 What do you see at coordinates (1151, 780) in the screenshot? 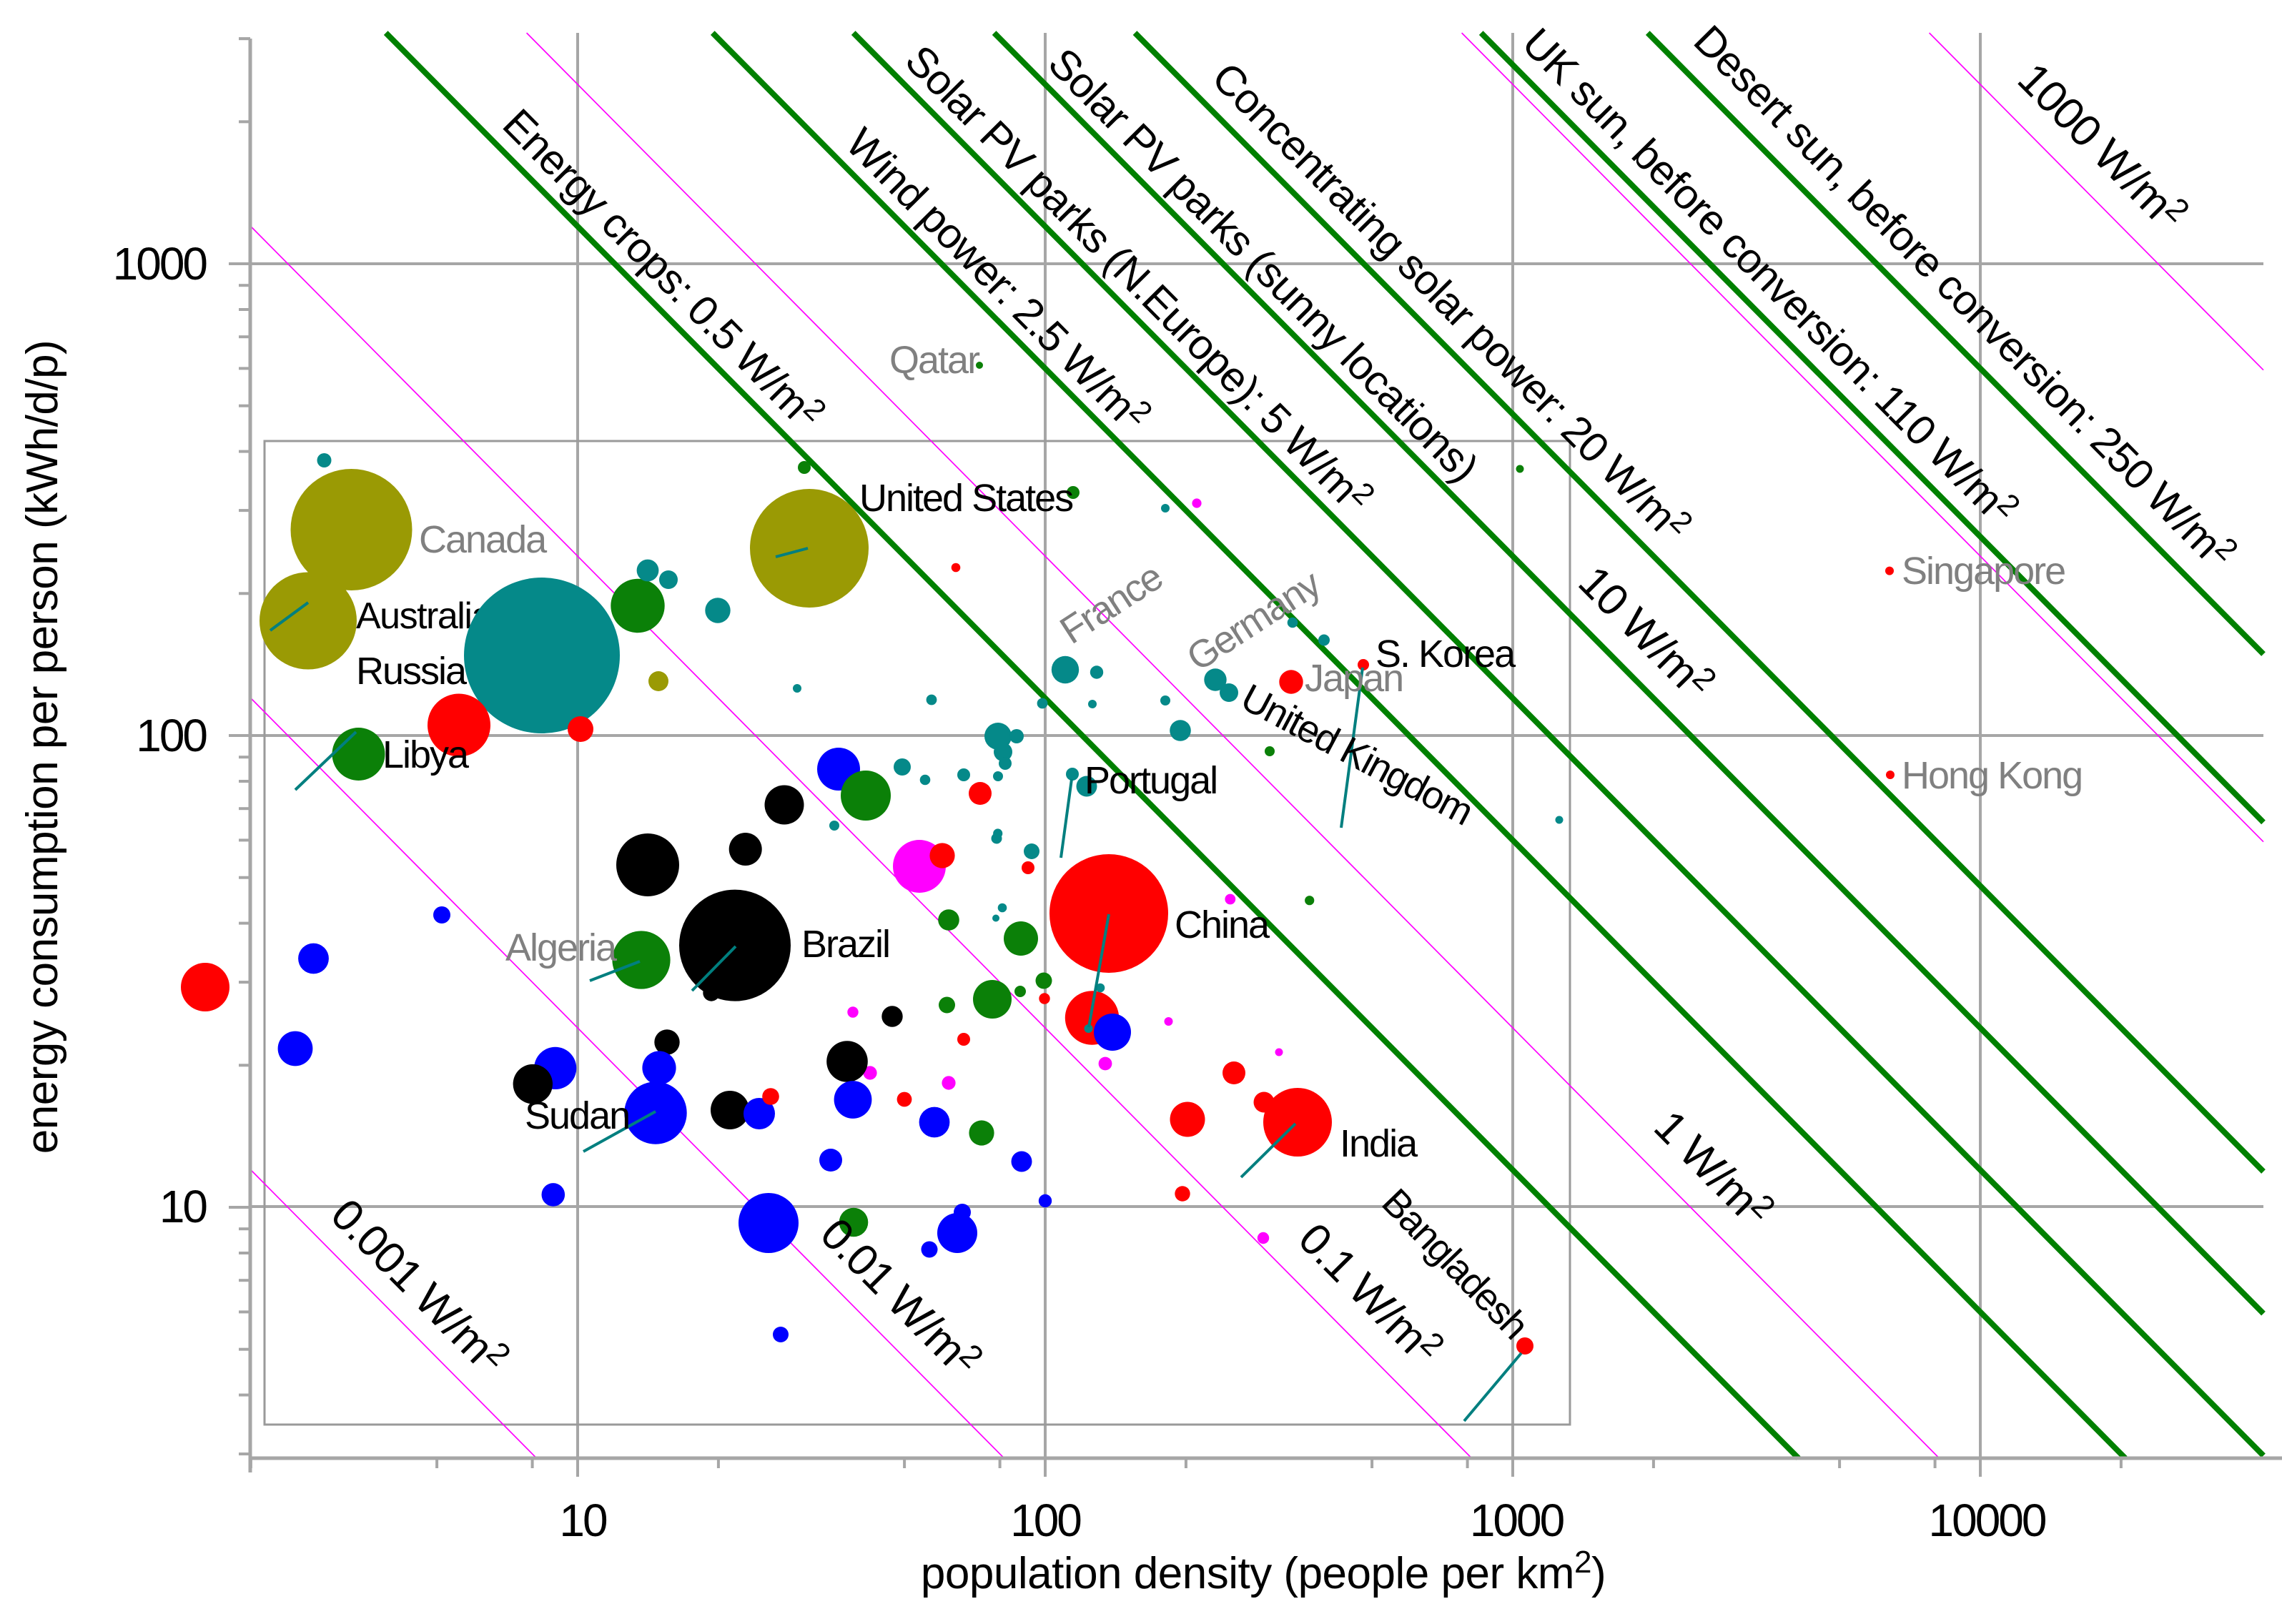
I see `svg-text: Portugal` at bounding box center [1151, 780].